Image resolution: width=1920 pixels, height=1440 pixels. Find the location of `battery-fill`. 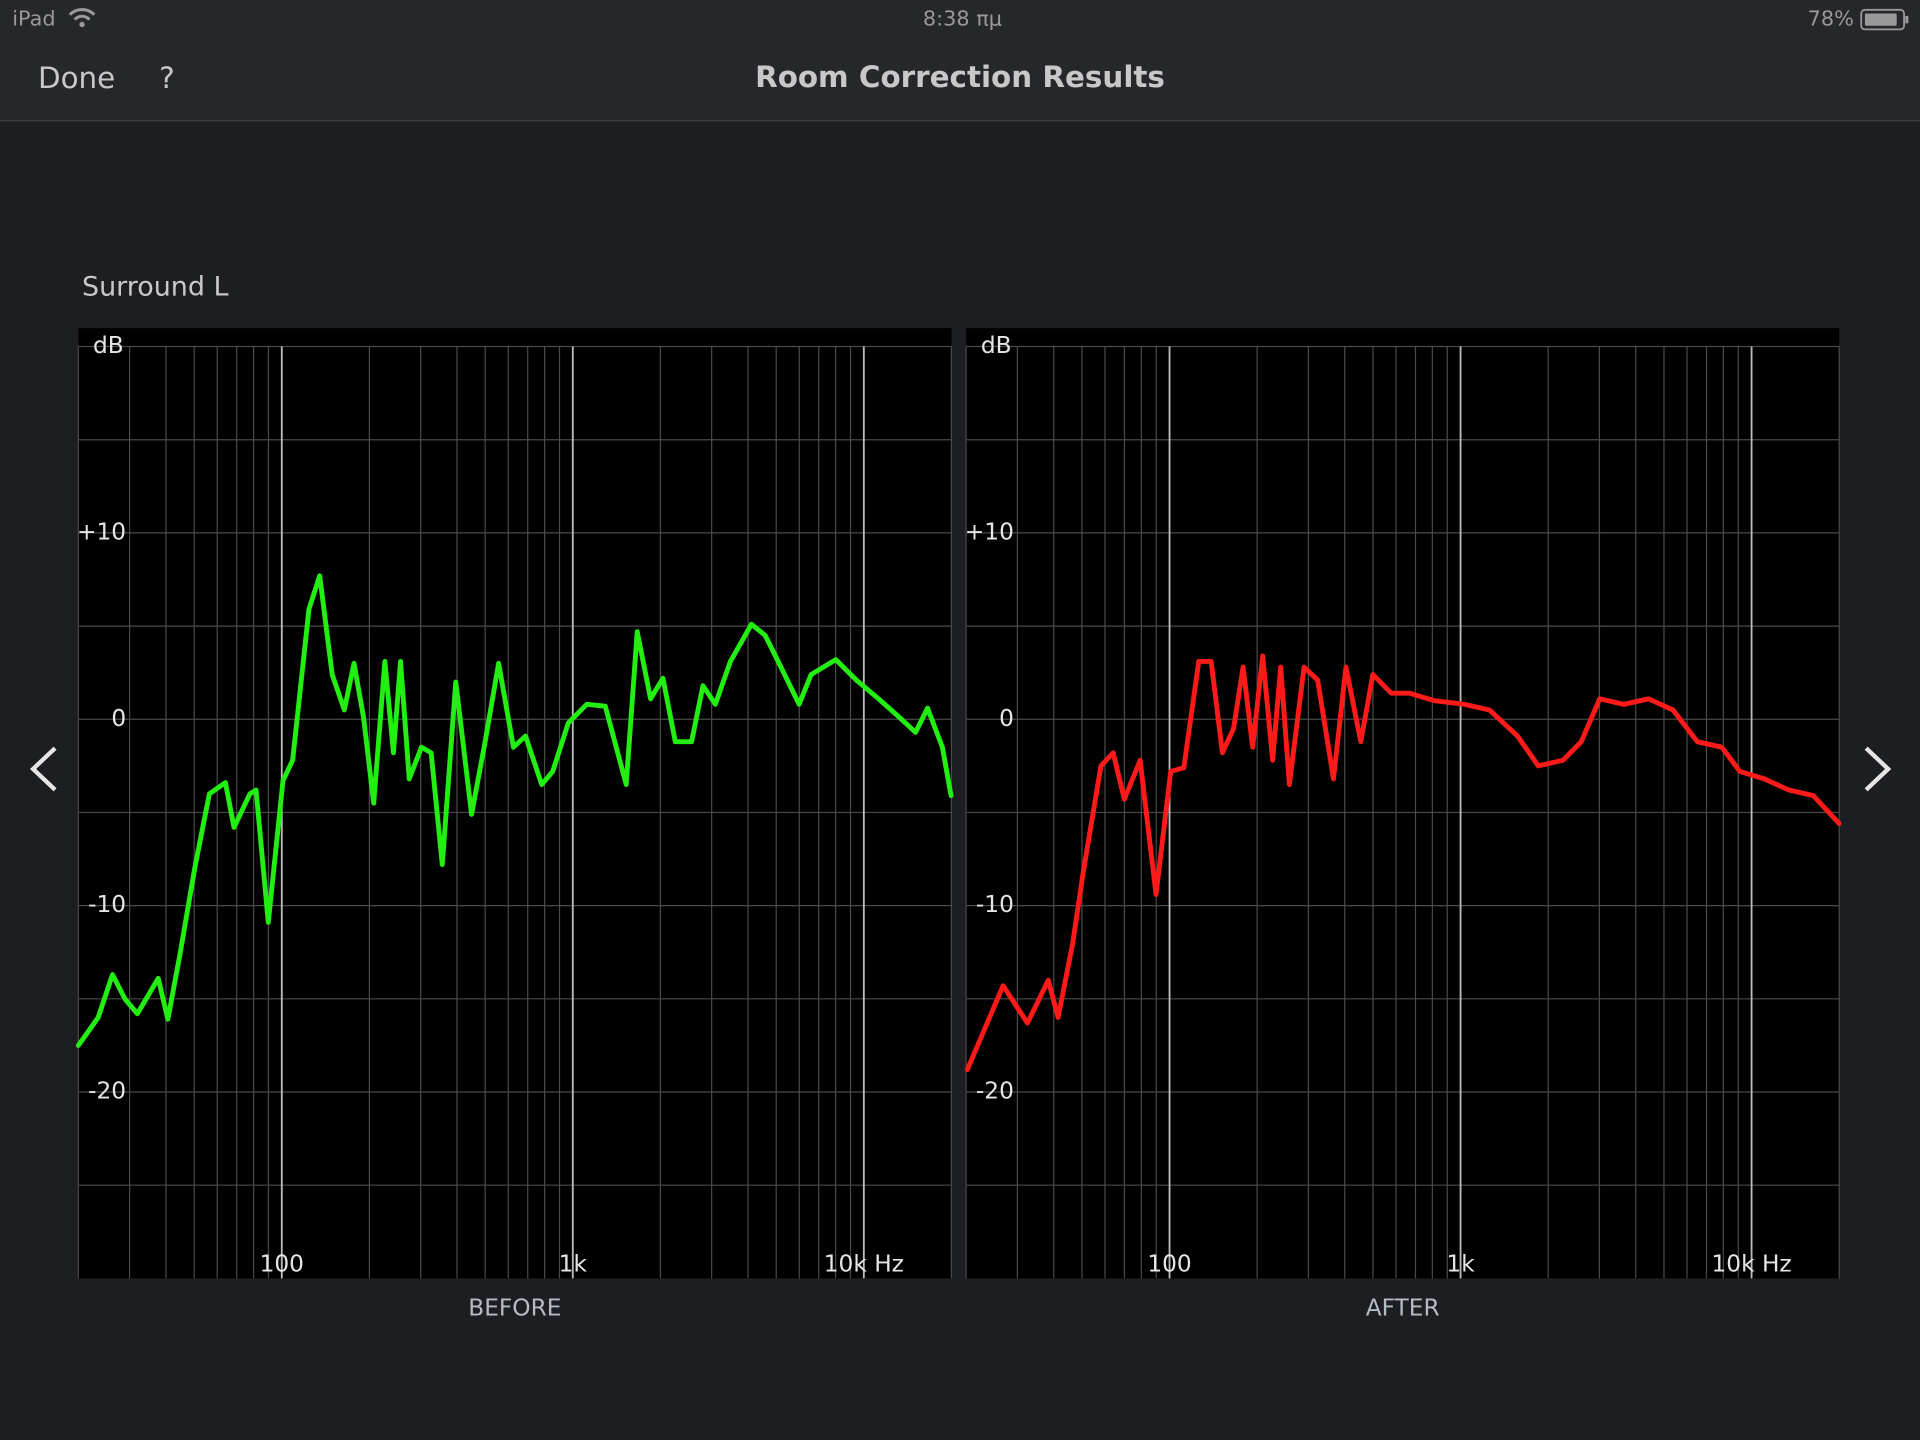

battery-fill is located at coordinates (1880, 19).